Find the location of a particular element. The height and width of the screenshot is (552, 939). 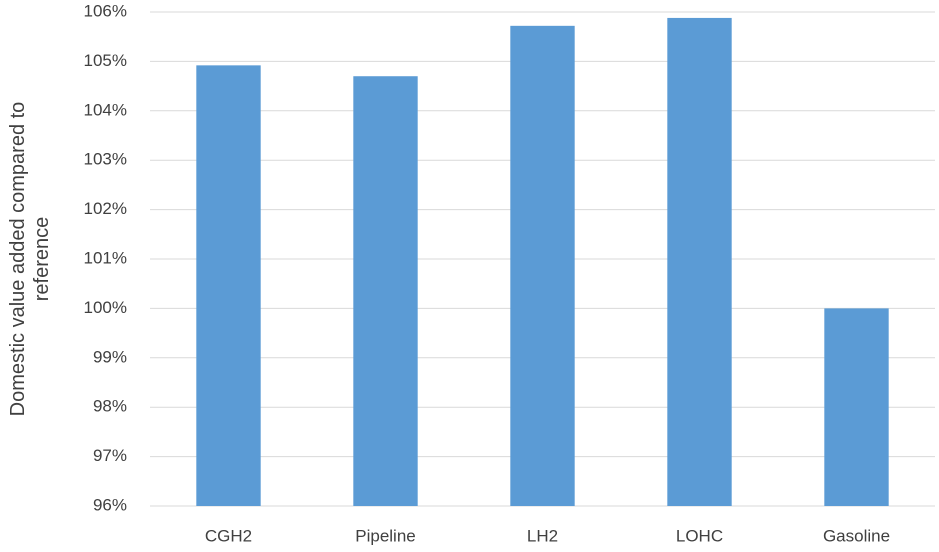

x-tick-label: Gasoline is located at coordinates (856, 535).